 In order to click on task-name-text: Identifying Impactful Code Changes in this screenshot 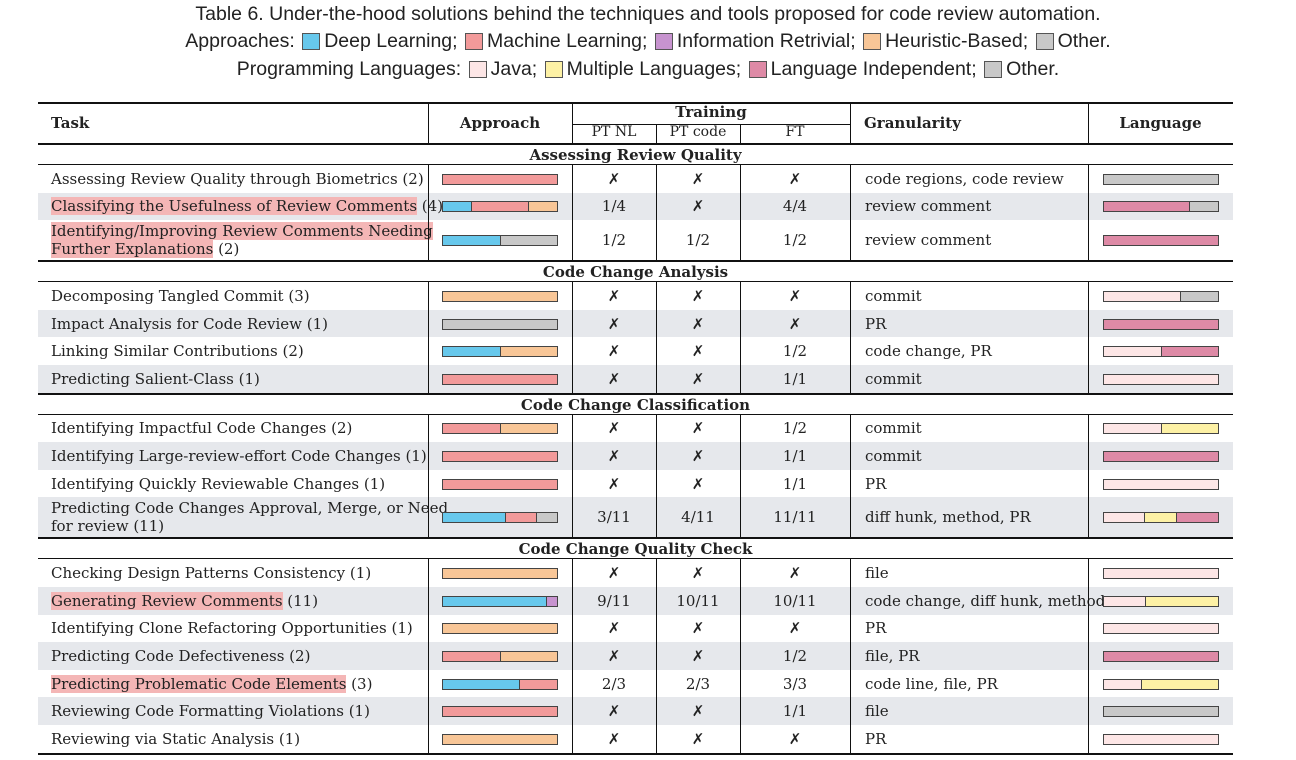, I will do `click(189, 428)`.